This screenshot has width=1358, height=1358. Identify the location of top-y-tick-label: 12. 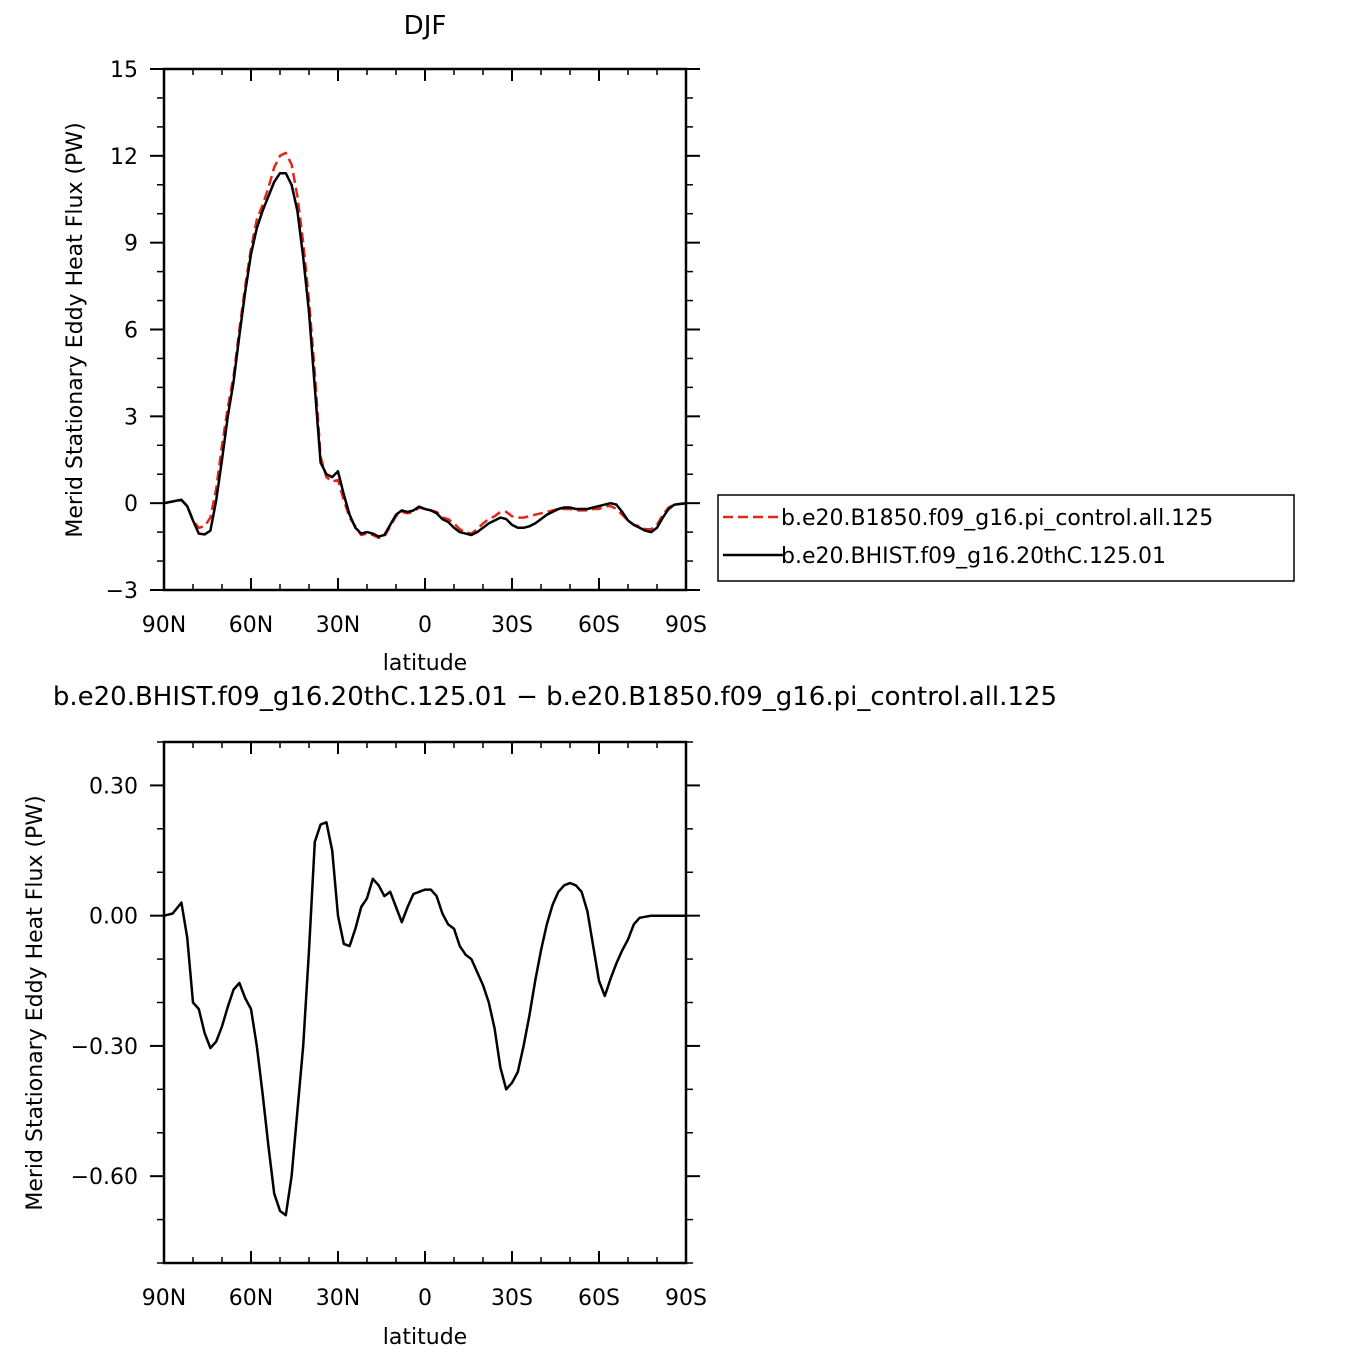
(124, 157).